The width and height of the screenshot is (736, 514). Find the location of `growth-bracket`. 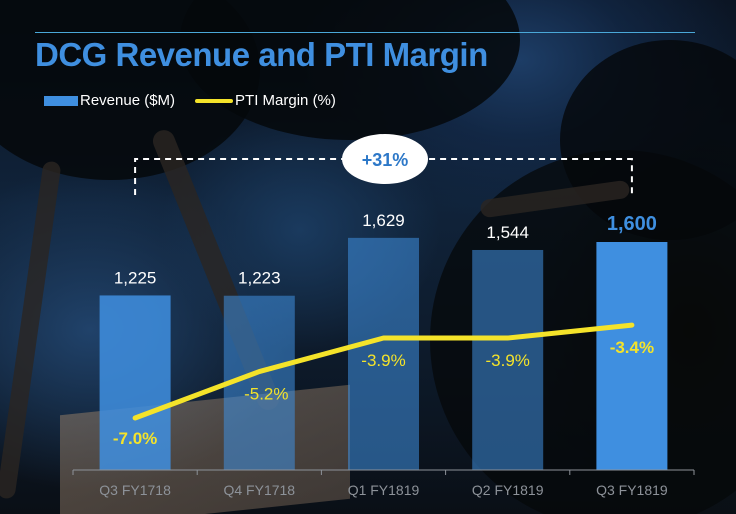

growth-bracket is located at coordinates (383, 176).